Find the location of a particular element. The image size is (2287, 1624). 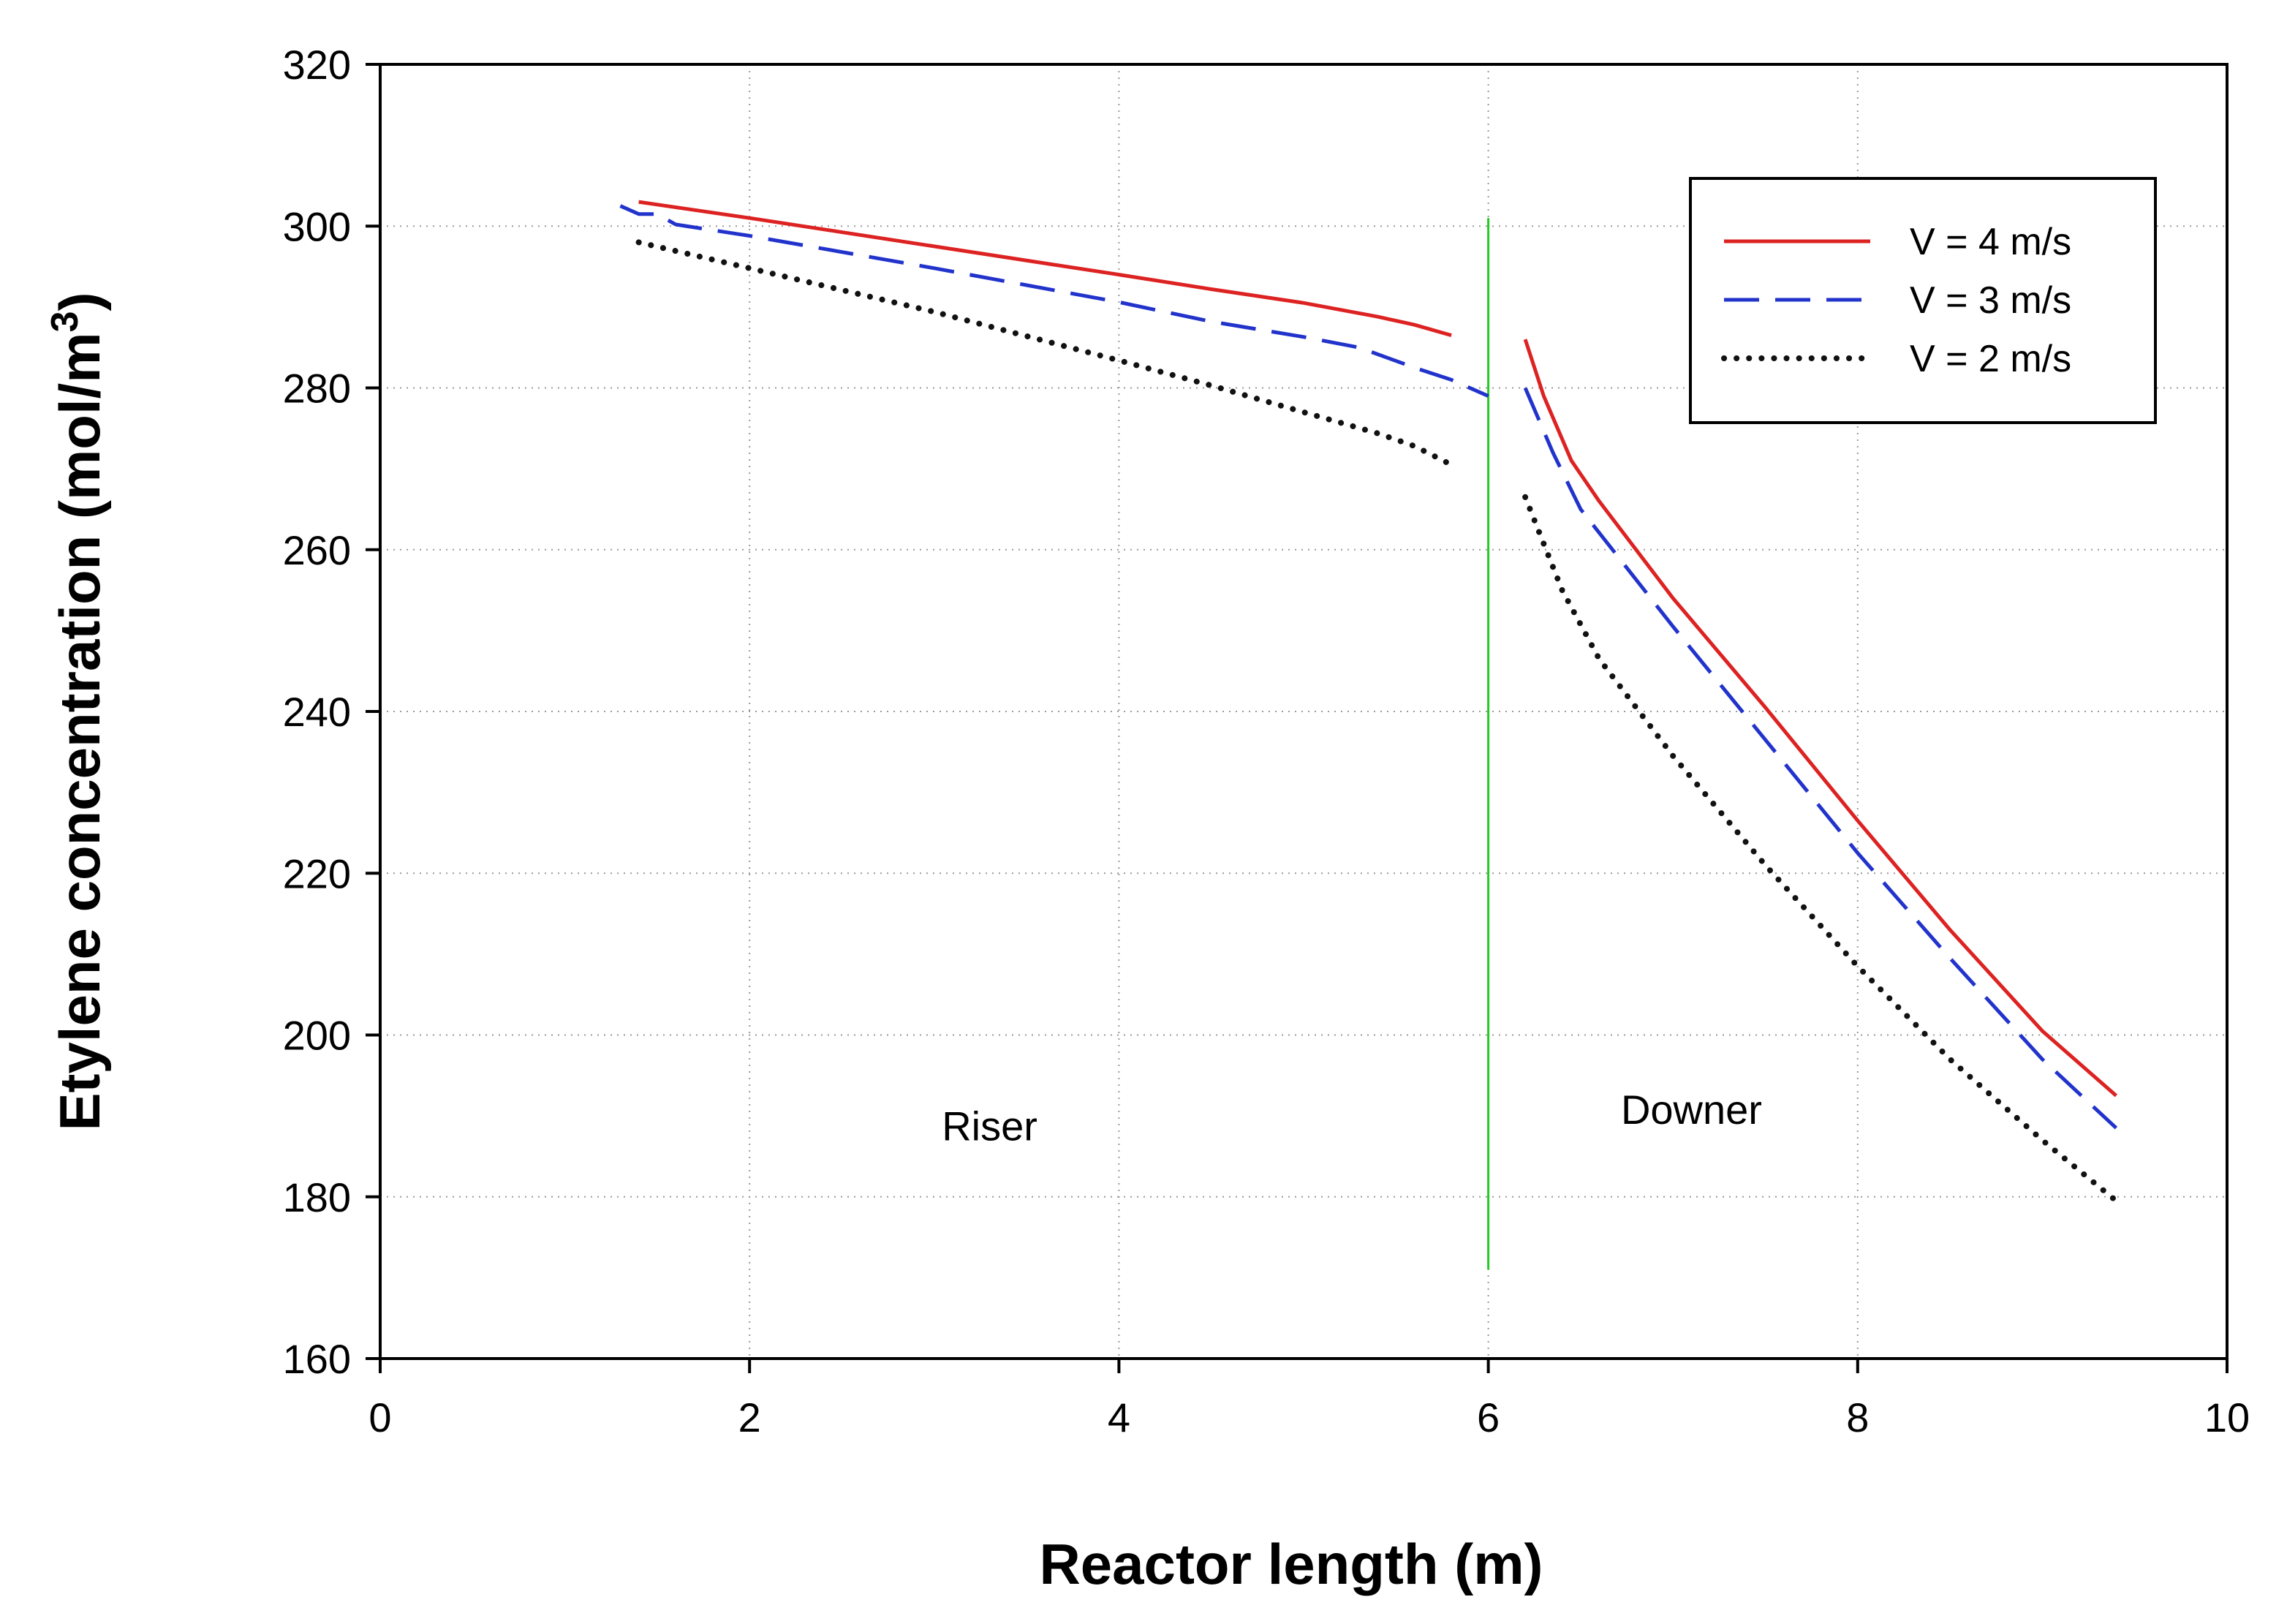

x-tick-label: 0 is located at coordinates (379, 1417).